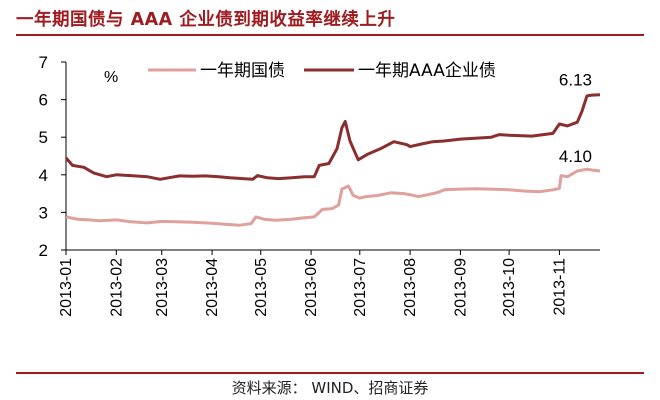 The width and height of the screenshot is (660, 400). Describe the element at coordinates (43, 100) in the screenshot. I see `y-tick-label: 6` at that location.